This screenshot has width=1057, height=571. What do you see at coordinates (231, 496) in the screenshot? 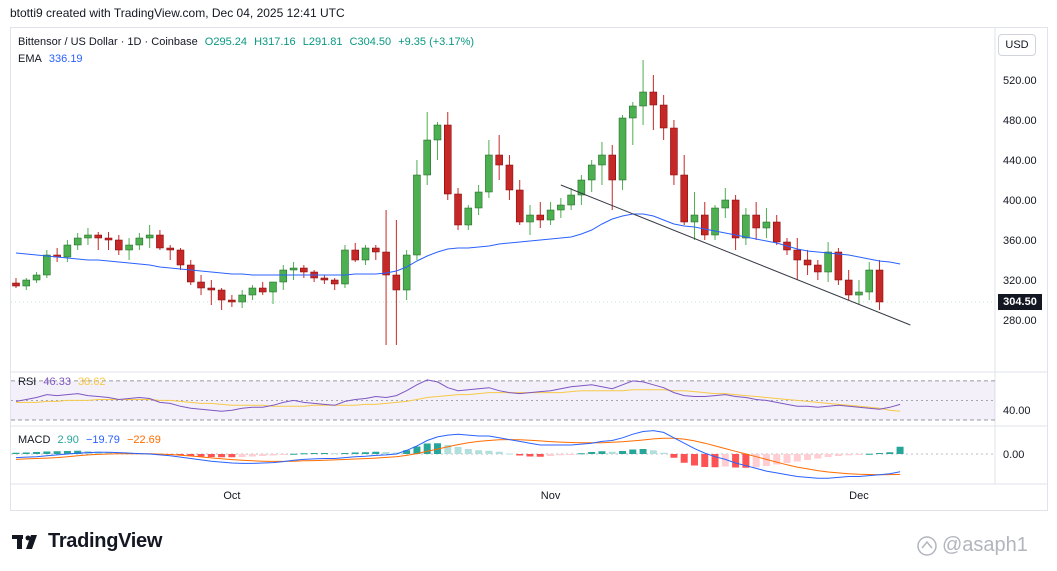
I see `time-tick-label: Oct` at bounding box center [231, 496].